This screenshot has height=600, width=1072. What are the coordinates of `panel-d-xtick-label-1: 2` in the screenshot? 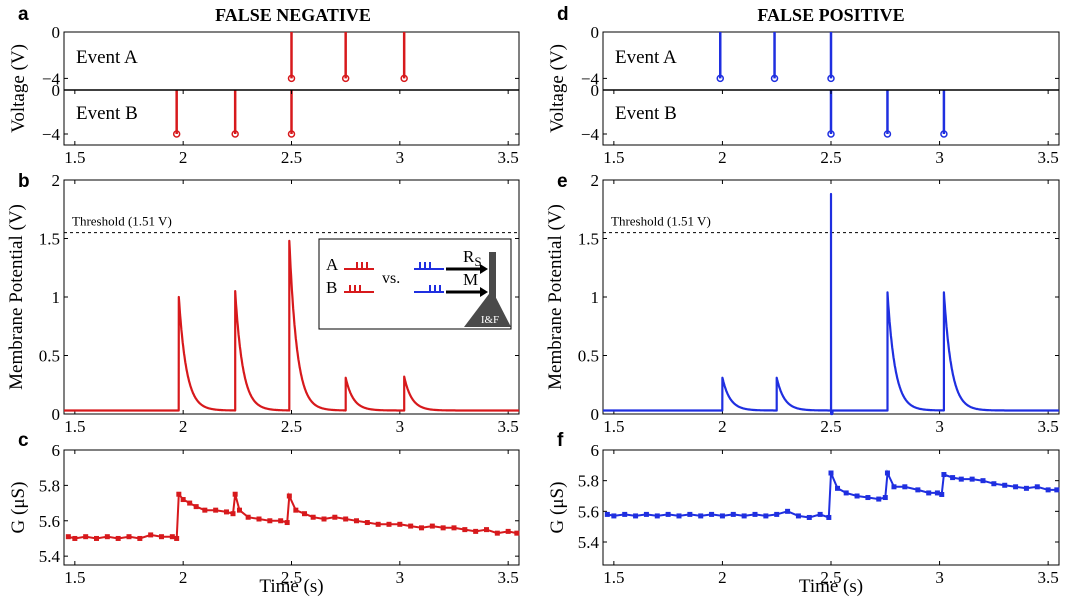 It's located at (722, 157).